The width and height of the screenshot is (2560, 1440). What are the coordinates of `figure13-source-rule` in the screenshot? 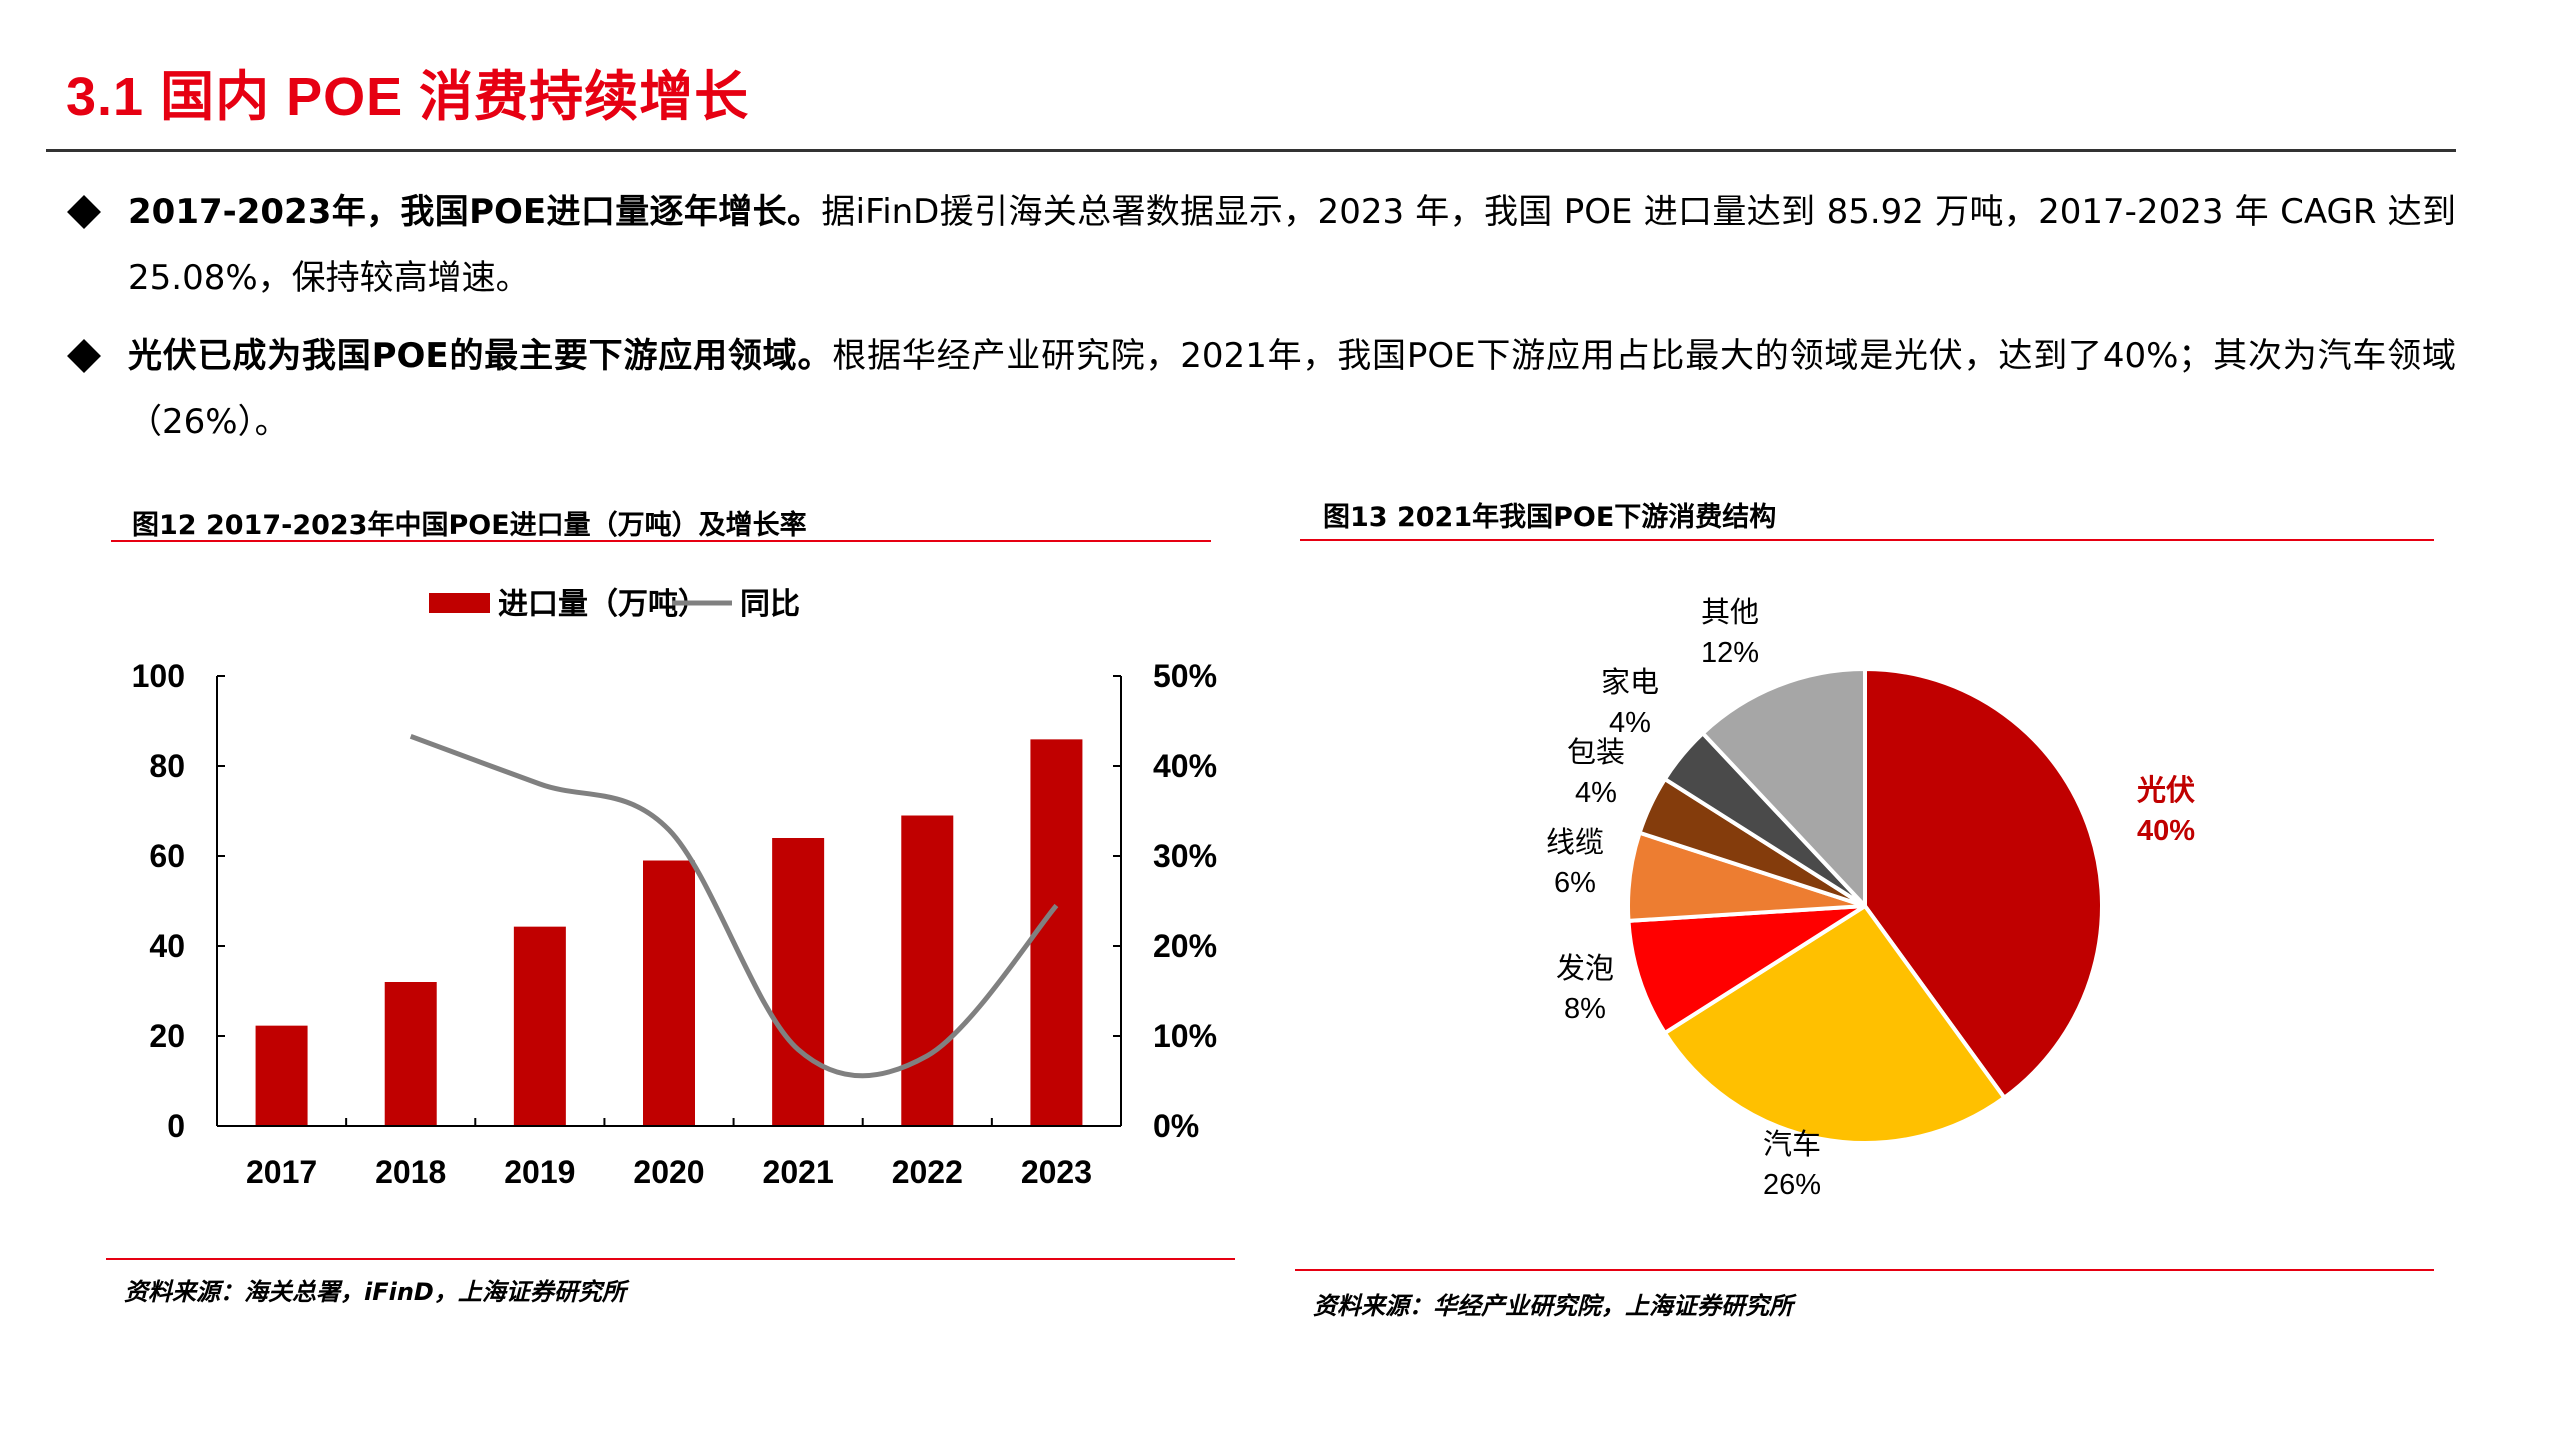 It's located at (1864, 1270).